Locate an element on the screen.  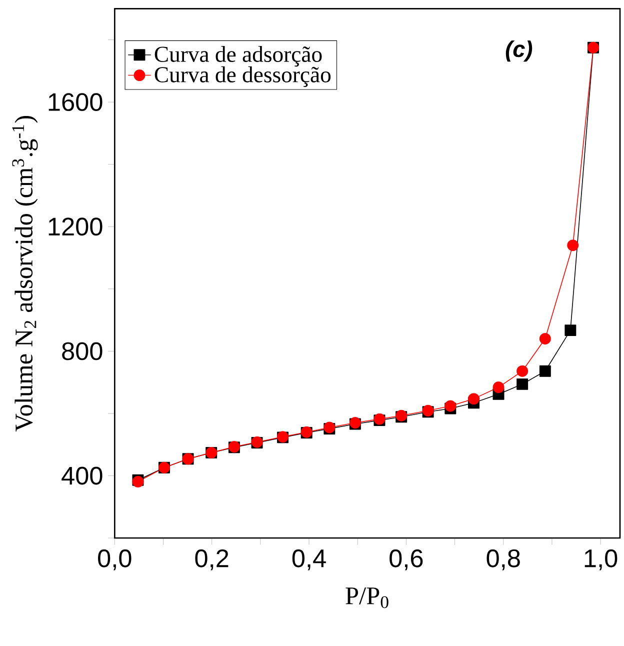
y-tick-label: 1600 is located at coordinates (75, 102).